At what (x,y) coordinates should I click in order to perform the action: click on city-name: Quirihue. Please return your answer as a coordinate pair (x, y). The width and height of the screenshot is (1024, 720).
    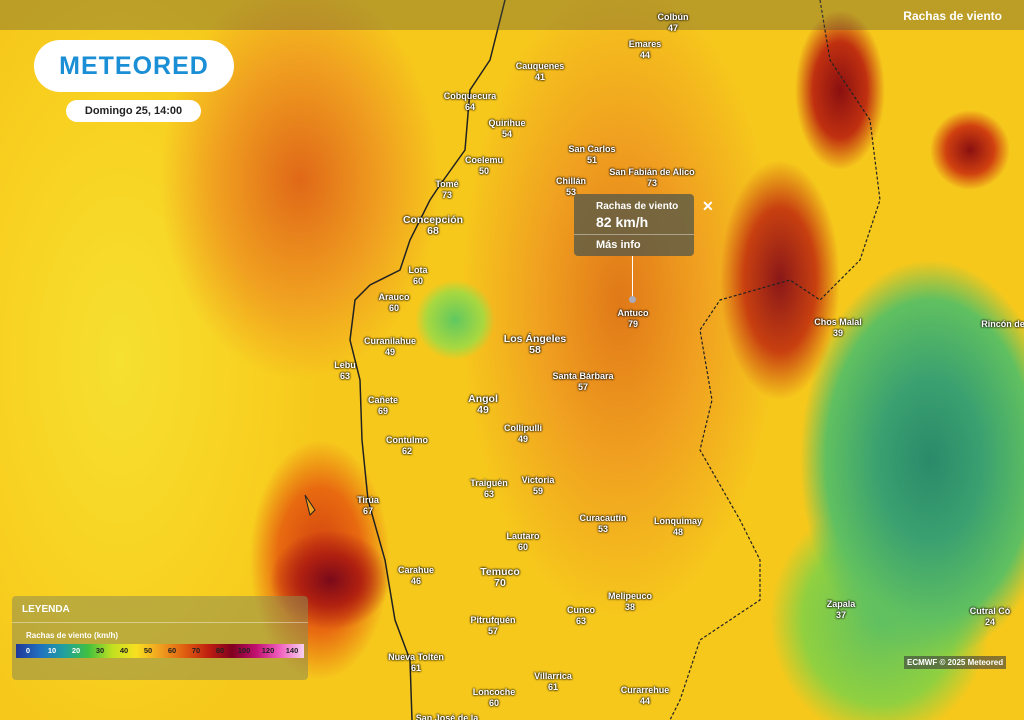
    Looking at the image, I should click on (507, 123).